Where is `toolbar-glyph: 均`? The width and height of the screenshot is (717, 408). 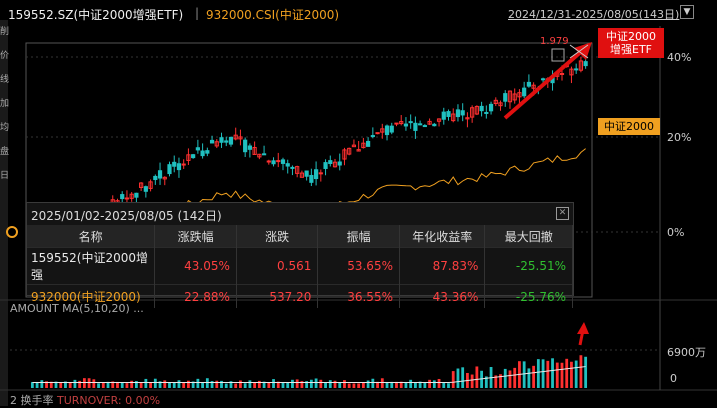
toolbar-glyph: 均 is located at coordinates (5, 128).